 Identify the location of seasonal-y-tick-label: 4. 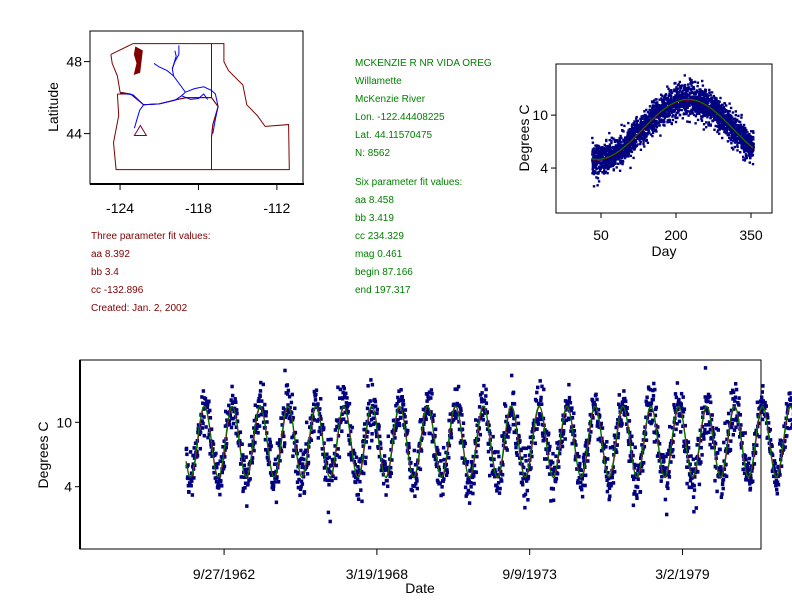
(544, 168).